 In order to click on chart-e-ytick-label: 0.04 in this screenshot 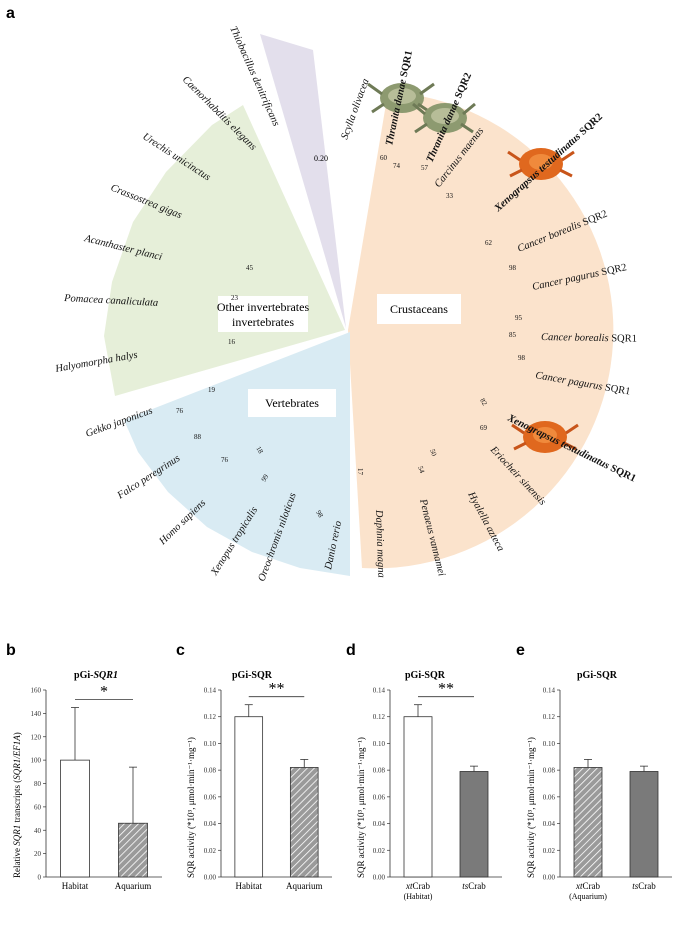, I will do `click(549, 824)`.